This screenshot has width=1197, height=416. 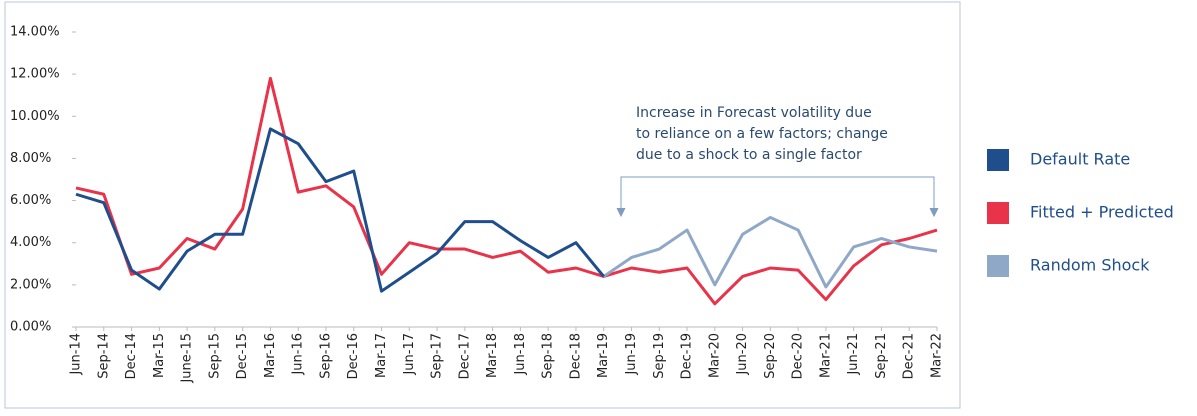 What do you see at coordinates (30, 158) in the screenshot?
I see `y-tick-label: 8.00%` at bounding box center [30, 158].